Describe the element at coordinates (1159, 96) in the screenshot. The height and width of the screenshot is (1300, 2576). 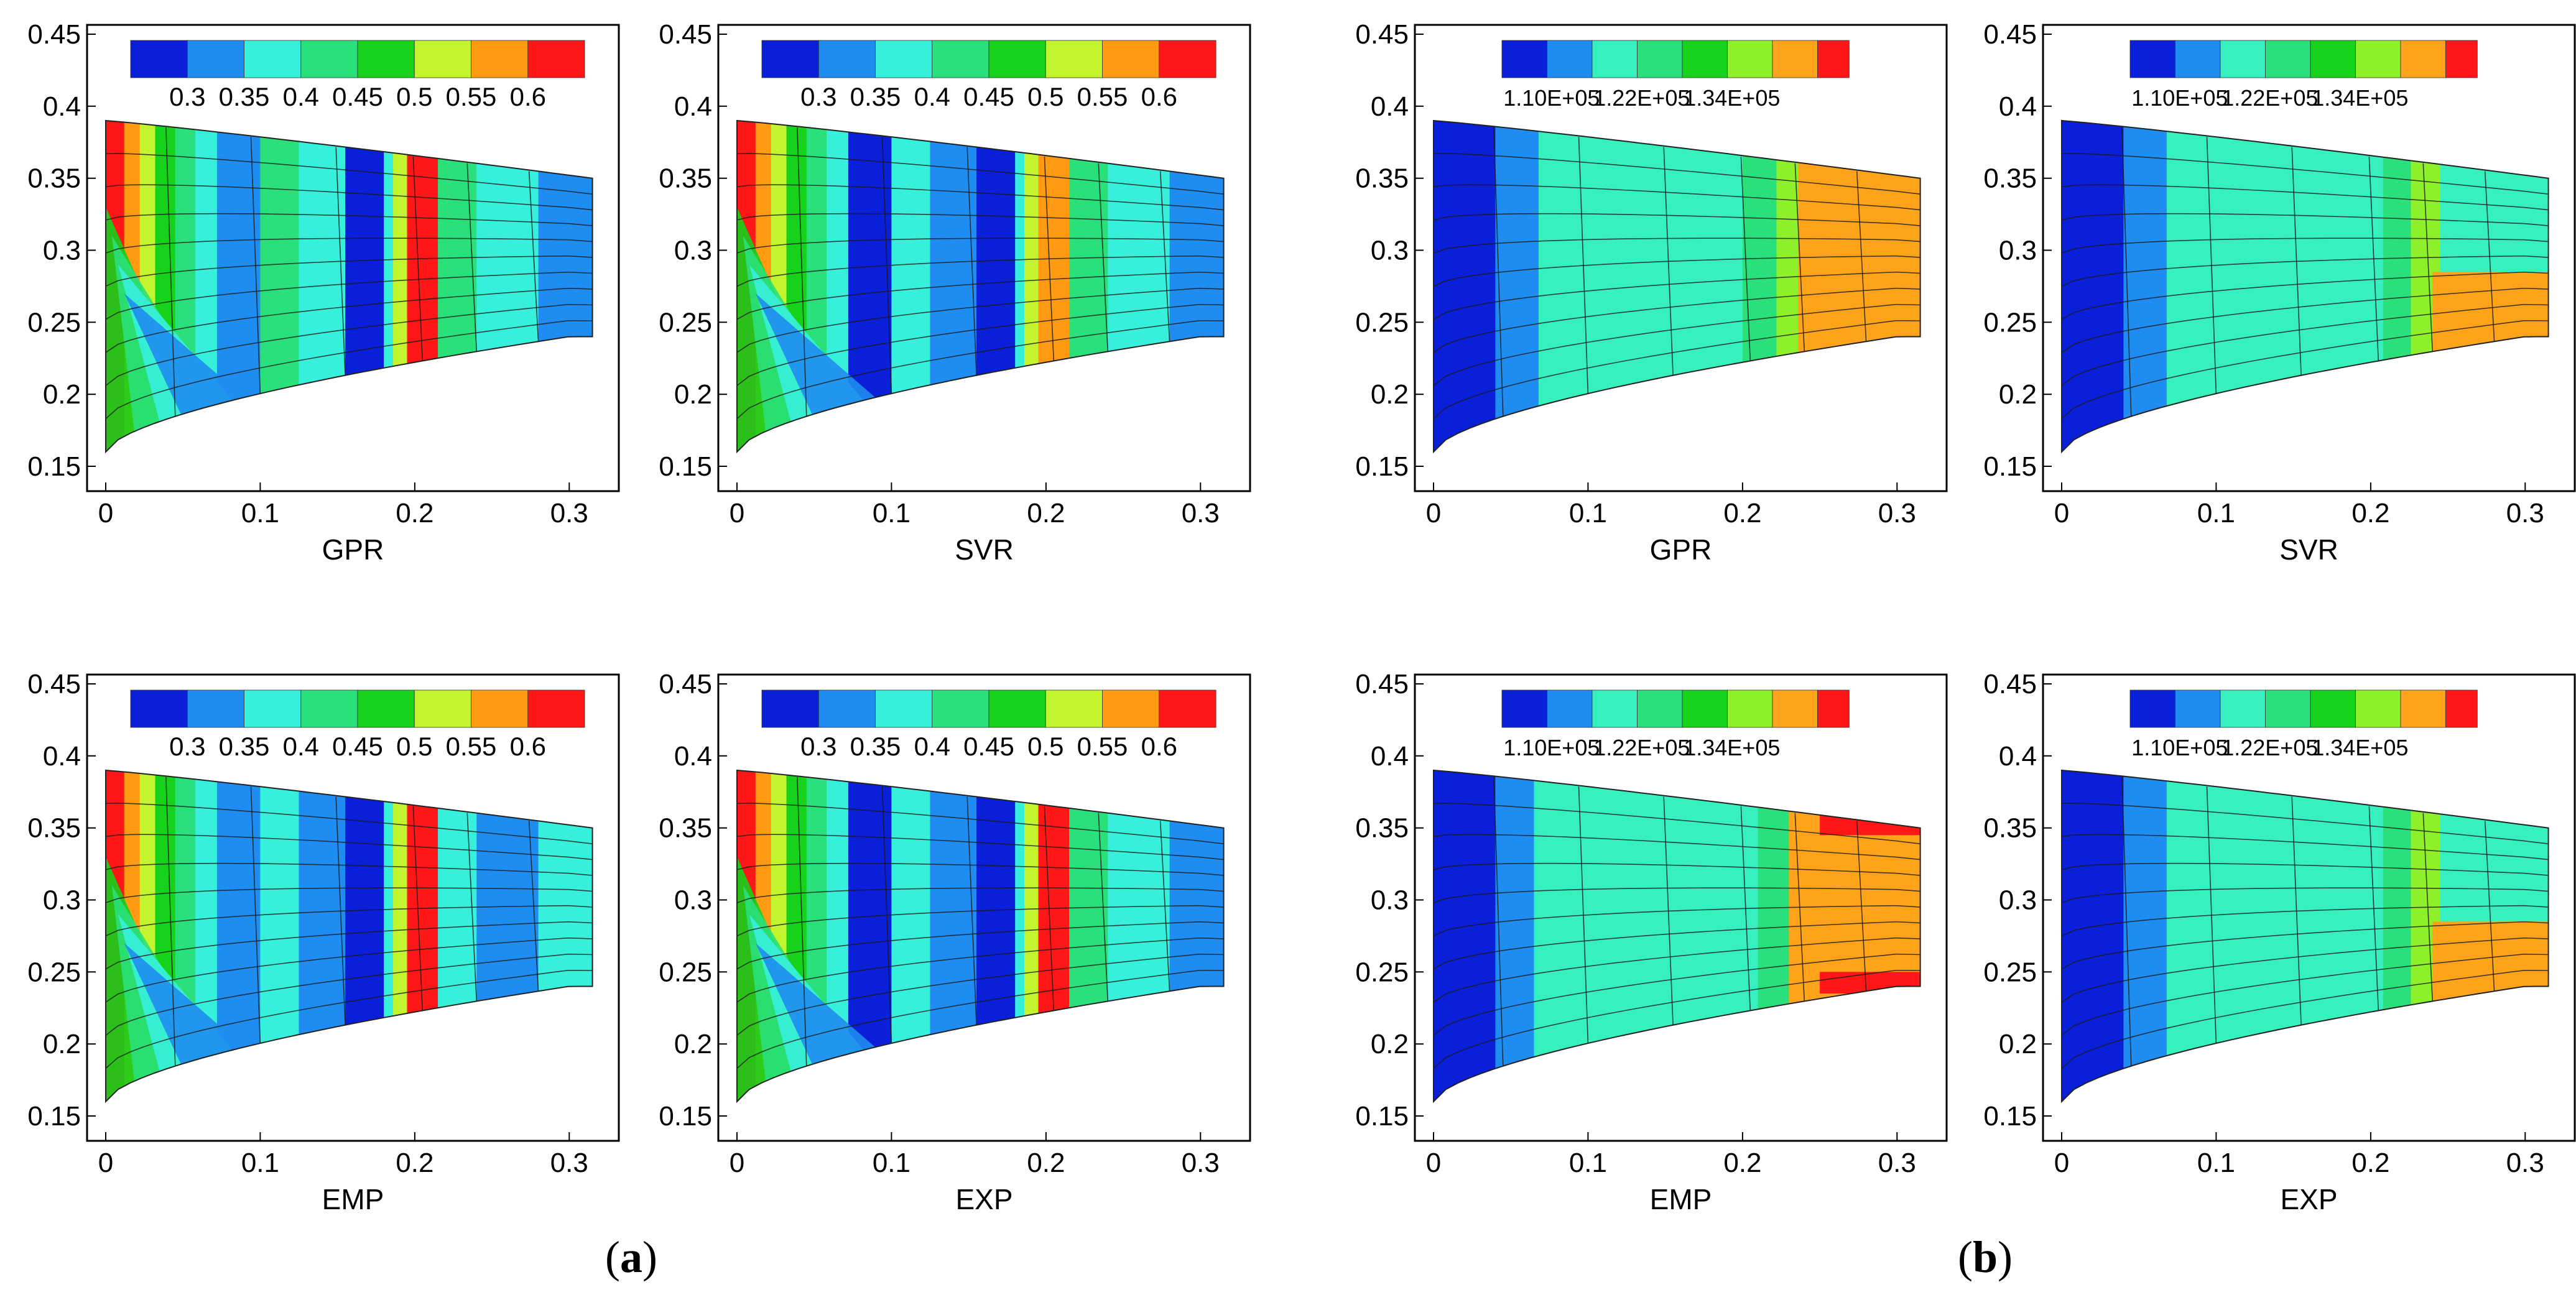
I see `colorbar-label: 0.6` at that location.